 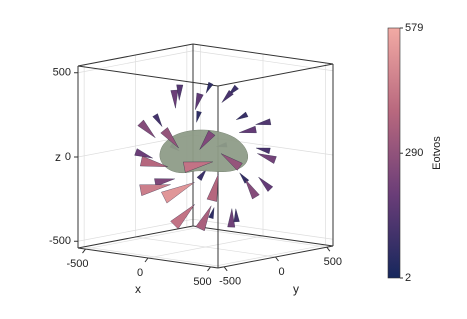 I want to click on colorbar-tick-label: 579, so click(x=414, y=28).